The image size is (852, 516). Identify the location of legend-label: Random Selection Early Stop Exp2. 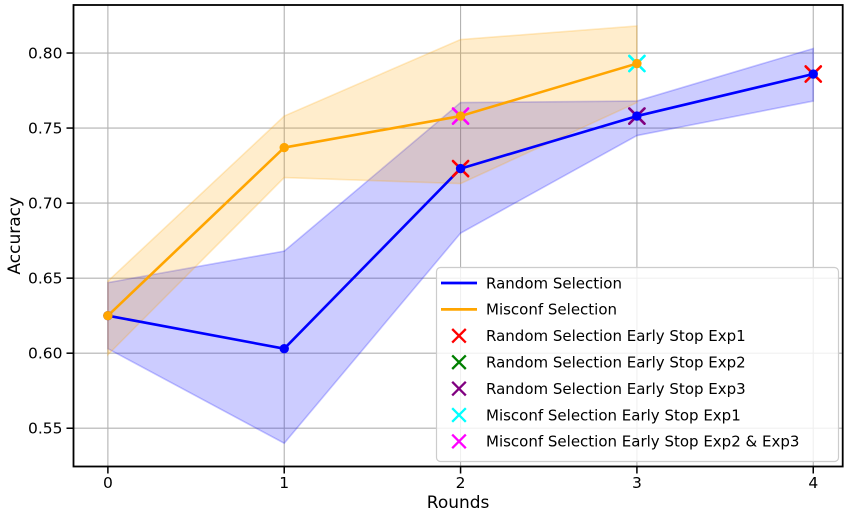
(616, 363).